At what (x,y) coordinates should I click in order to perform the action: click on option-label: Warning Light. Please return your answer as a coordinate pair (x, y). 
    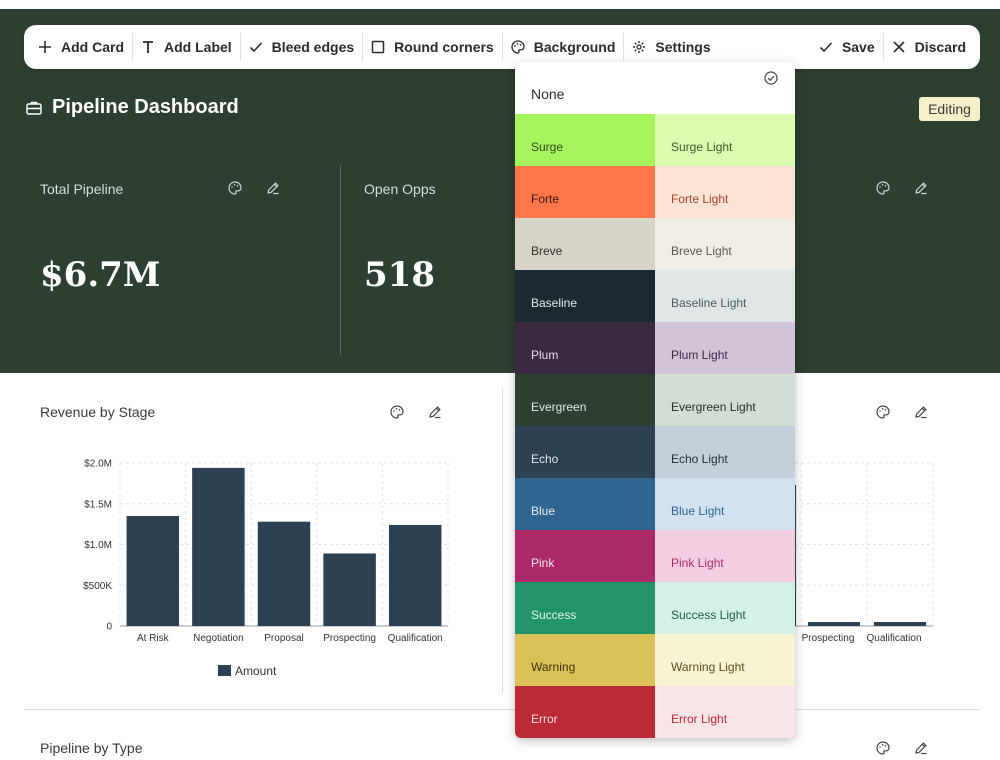
    Looking at the image, I should click on (708, 667).